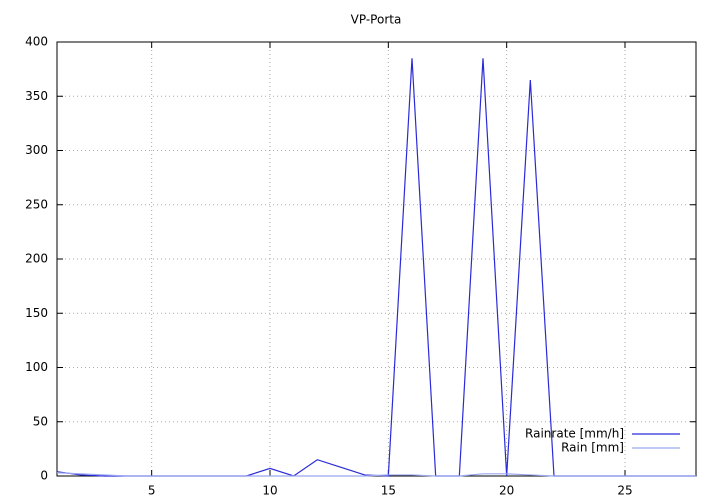 This screenshot has height=504, width=720. Describe the element at coordinates (592, 448) in the screenshot. I see `legend-label: Rain [mm]` at that location.